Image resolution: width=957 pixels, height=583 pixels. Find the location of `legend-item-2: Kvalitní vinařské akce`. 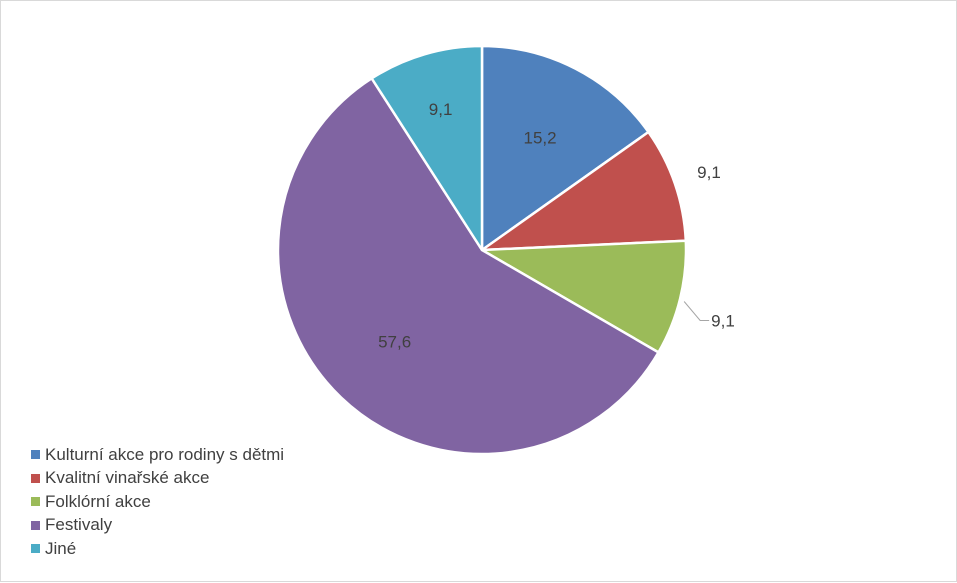

legend-item-2: Kvalitní vinařské akce is located at coordinates (157, 479).